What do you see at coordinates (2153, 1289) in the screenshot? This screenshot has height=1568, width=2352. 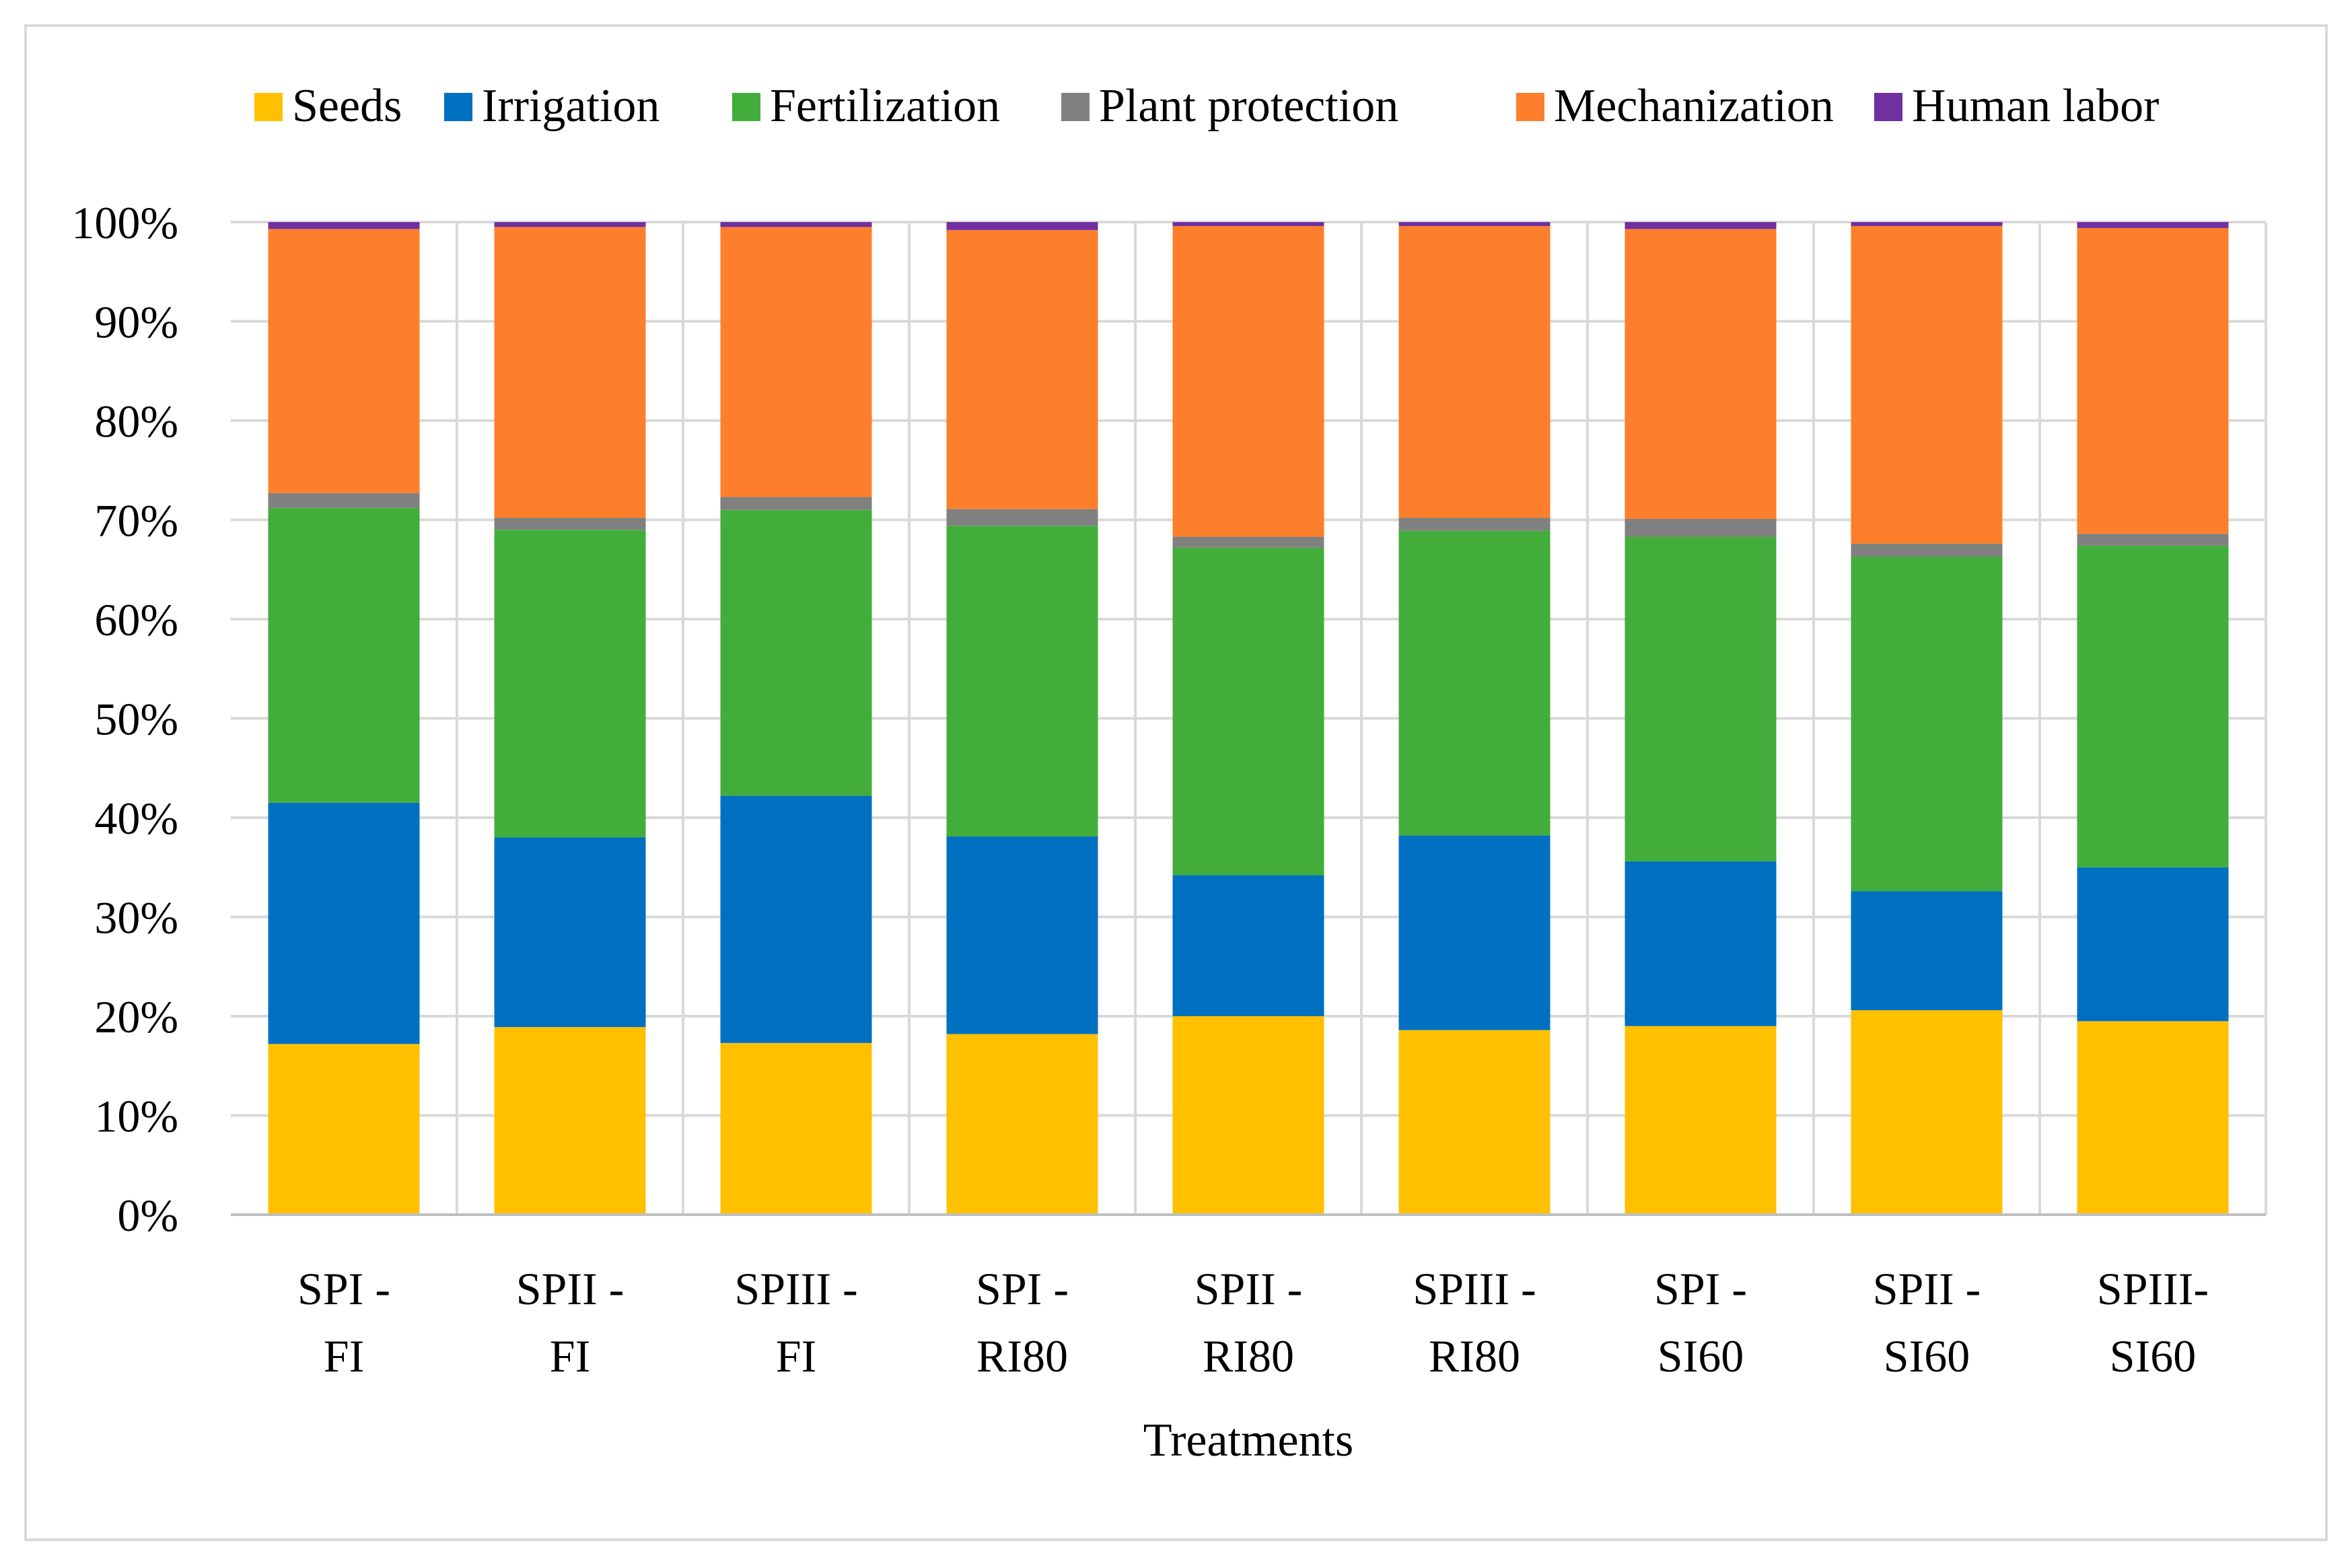 I see `x-tick-label: SPIII-` at bounding box center [2153, 1289].